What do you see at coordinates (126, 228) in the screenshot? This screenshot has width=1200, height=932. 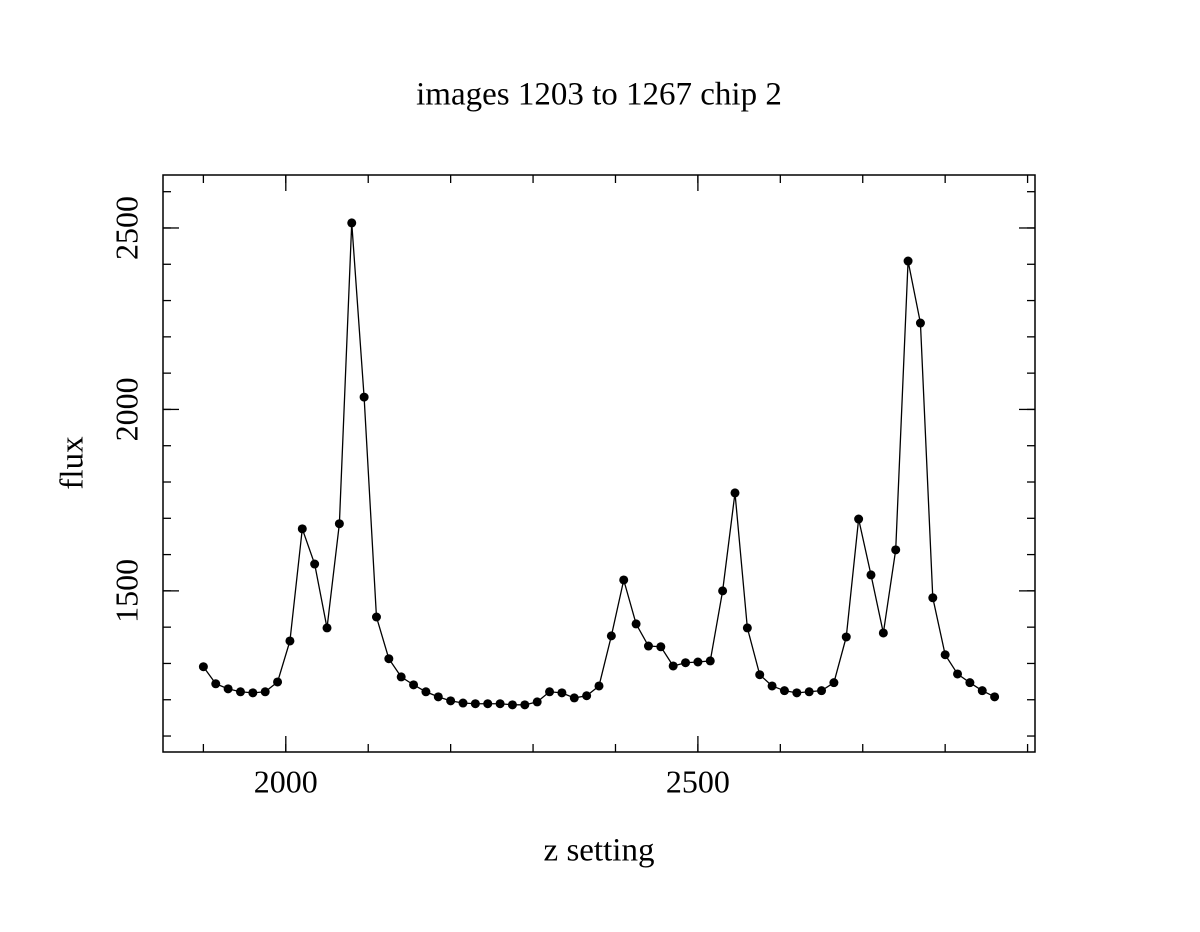 I see `y-tick-label: 2500` at bounding box center [126, 228].